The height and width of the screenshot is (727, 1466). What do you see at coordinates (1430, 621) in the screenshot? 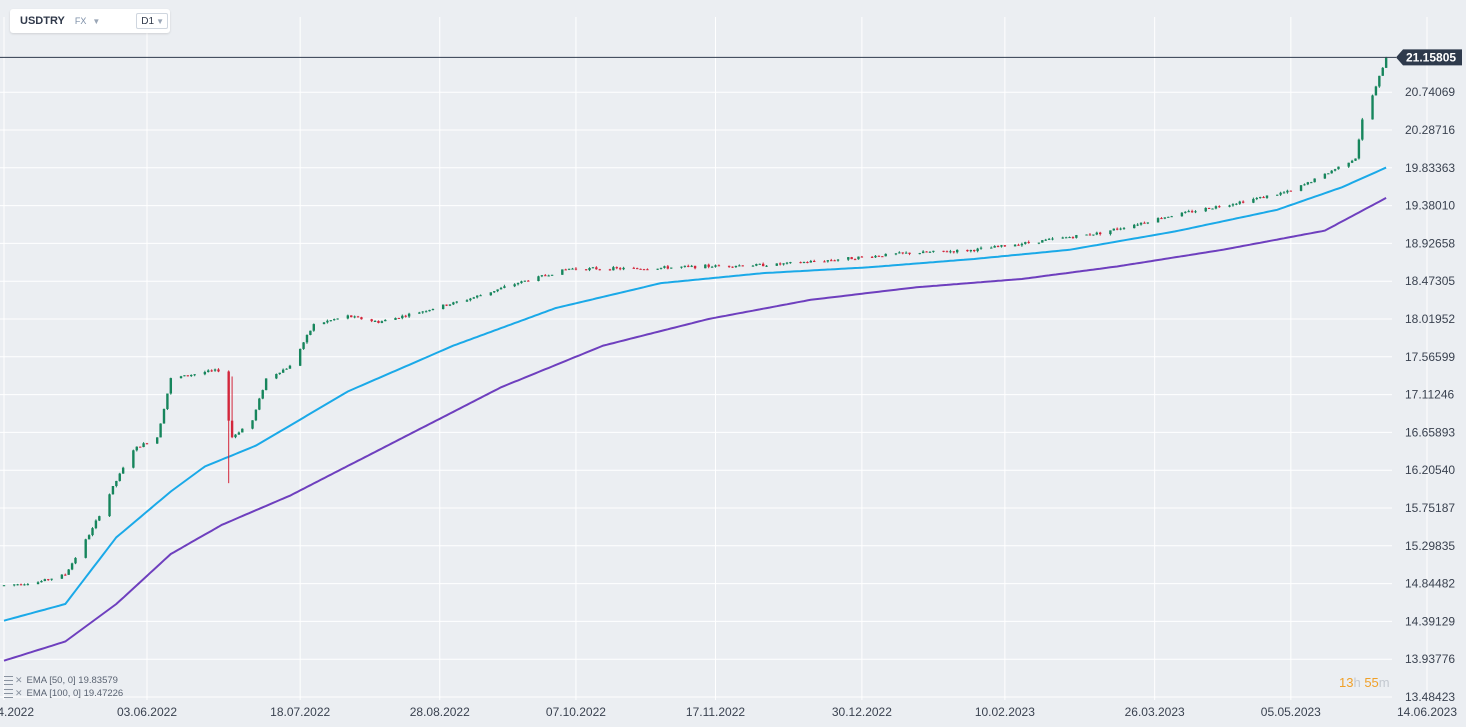
I see `y-tick-label: 14.39129` at bounding box center [1430, 621].